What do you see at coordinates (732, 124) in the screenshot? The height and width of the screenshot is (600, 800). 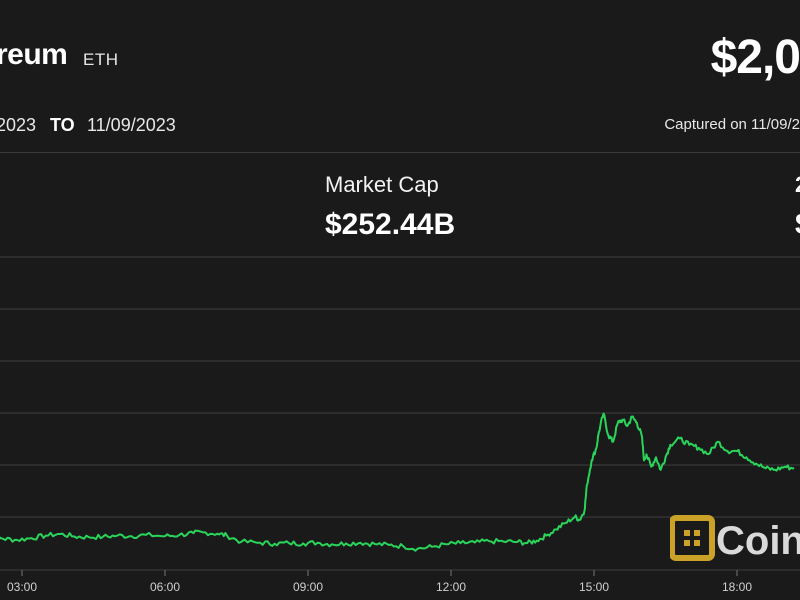 I see `captured-timestamp: Captured on 11/09/2` at bounding box center [732, 124].